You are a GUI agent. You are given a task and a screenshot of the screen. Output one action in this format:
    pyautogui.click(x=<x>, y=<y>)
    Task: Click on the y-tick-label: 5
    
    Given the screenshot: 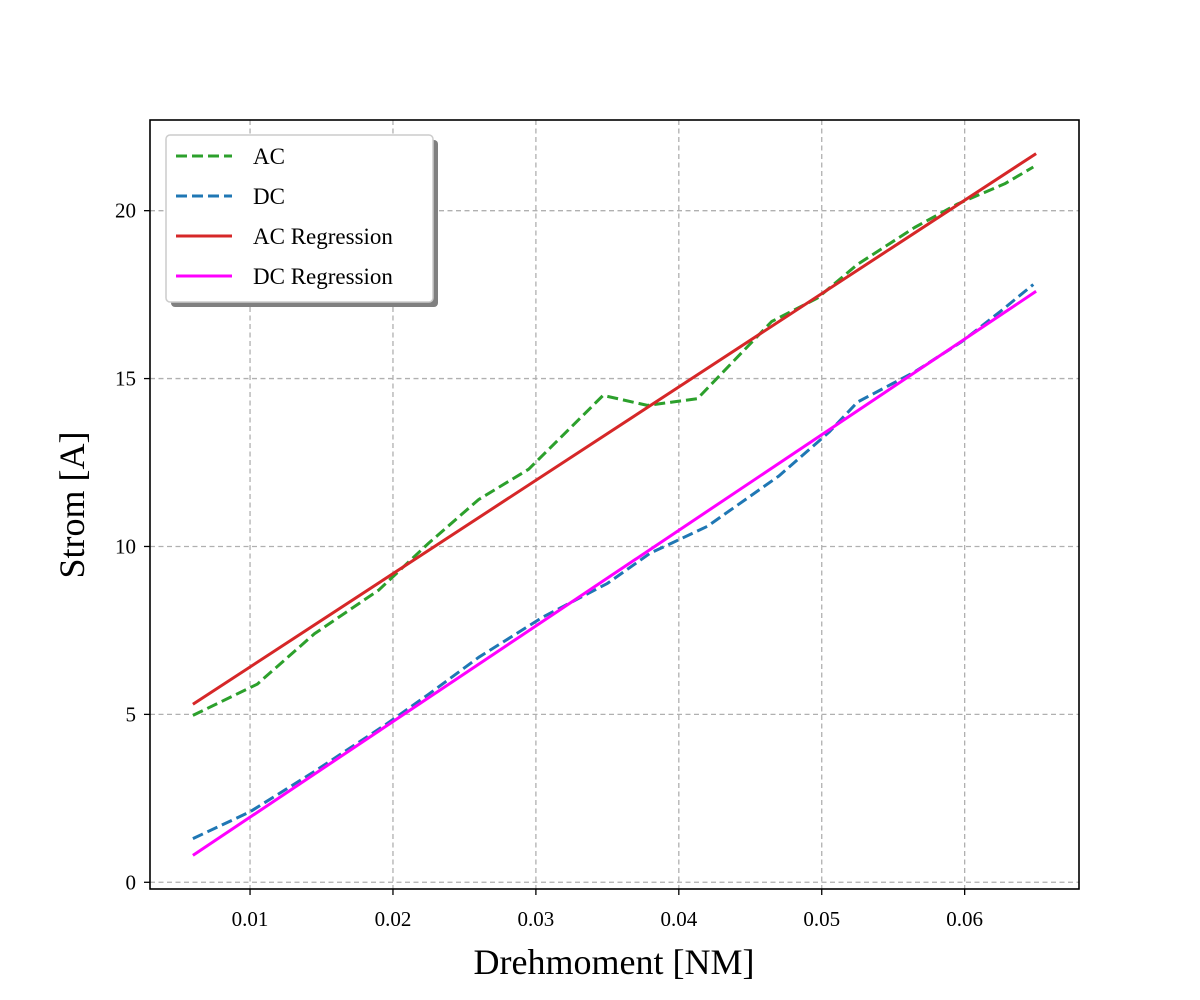 What is the action you would take?
    pyautogui.click(x=131, y=714)
    